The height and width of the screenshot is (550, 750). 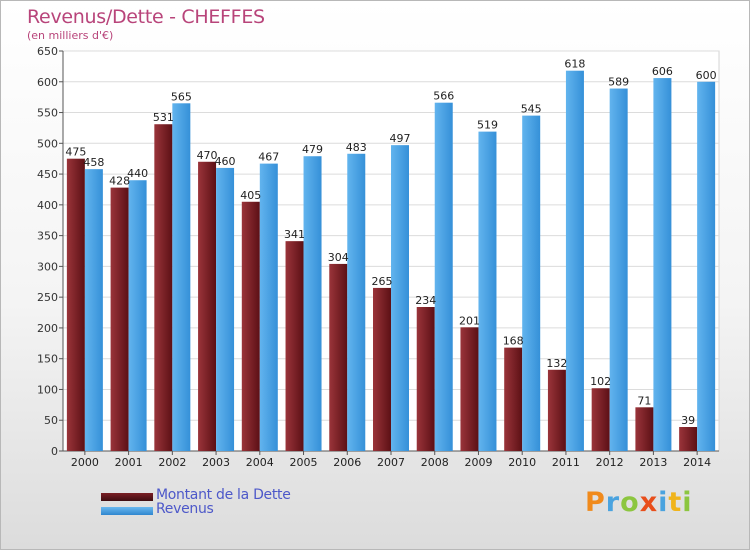 I want to click on data-label-revenus-2014: 600, so click(x=706, y=75).